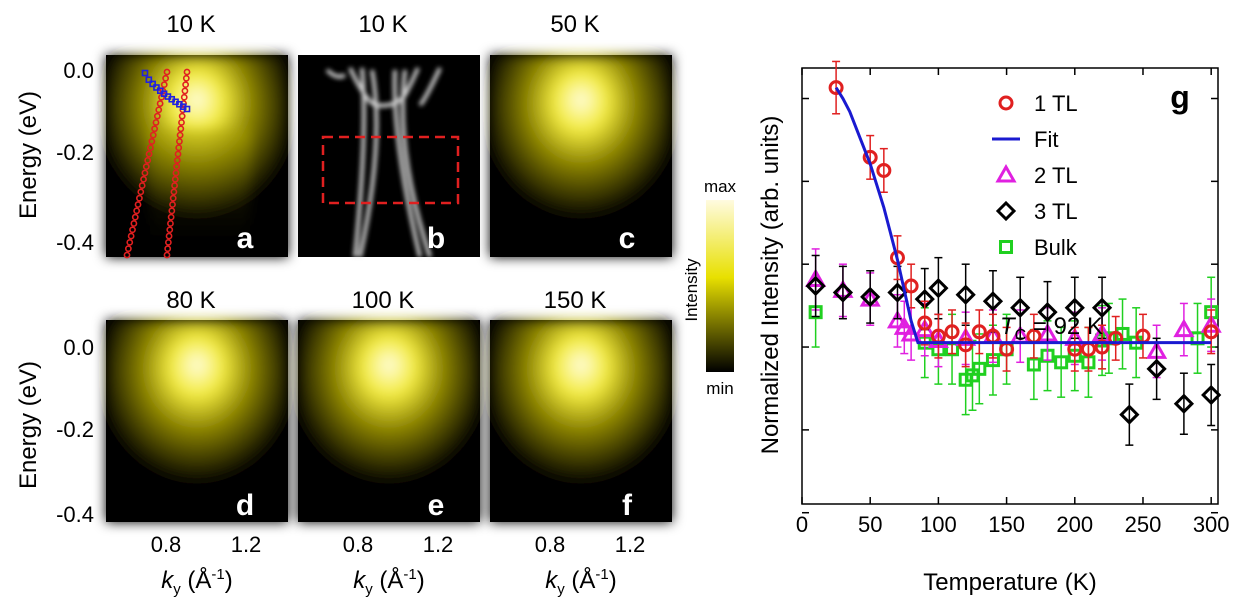  What do you see at coordinates (1143, 524) in the screenshot?
I see `x-tick-label: 250` at bounding box center [1143, 524].